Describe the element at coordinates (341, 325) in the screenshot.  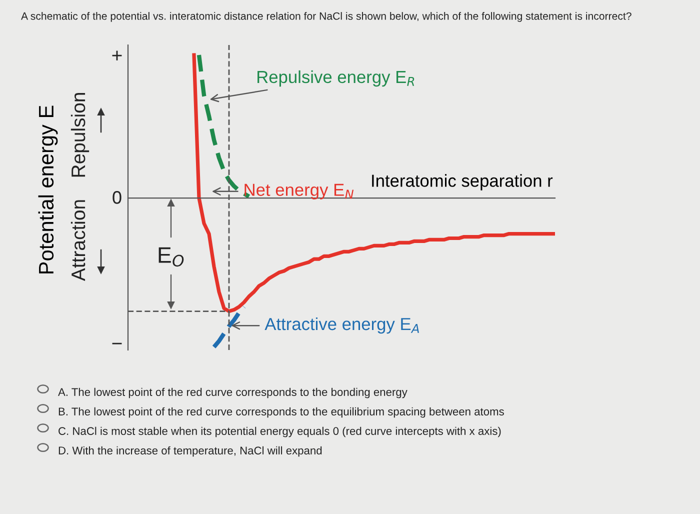
I see `series-label: Attractive energy E$_{A}$` at that location.